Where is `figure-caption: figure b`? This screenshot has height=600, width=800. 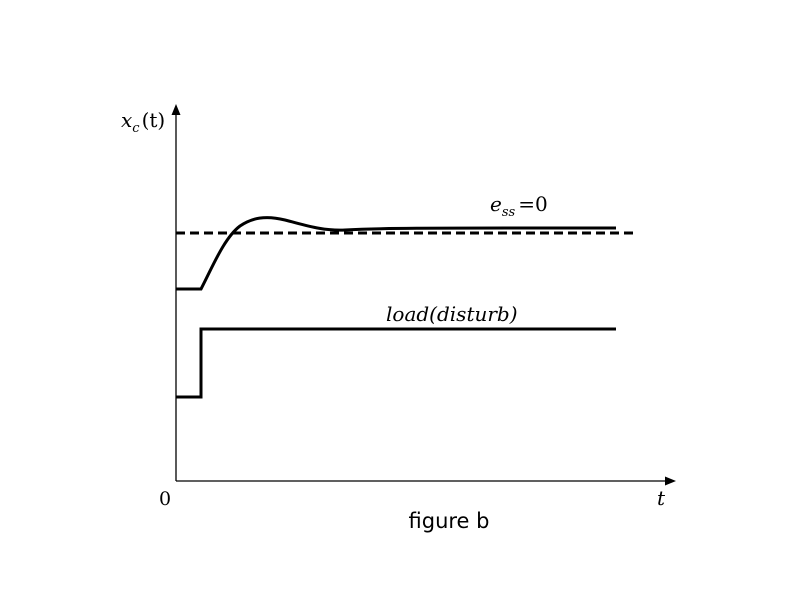 figure-caption: figure b is located at coordinates (449, 521).